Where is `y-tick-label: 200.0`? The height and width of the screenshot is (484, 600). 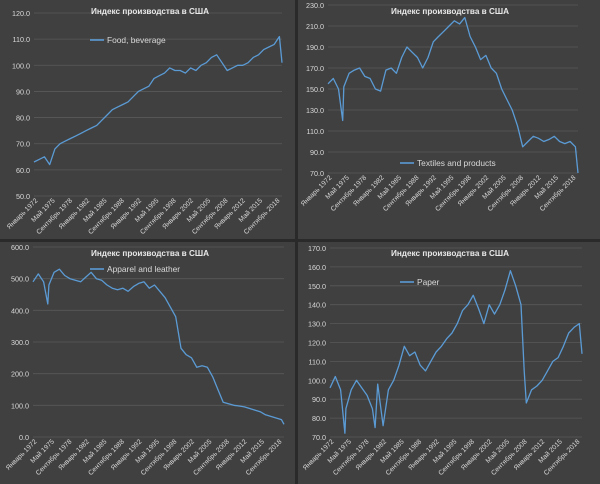 y-tick-label: 200.0 is located at coordinates (20, 374).